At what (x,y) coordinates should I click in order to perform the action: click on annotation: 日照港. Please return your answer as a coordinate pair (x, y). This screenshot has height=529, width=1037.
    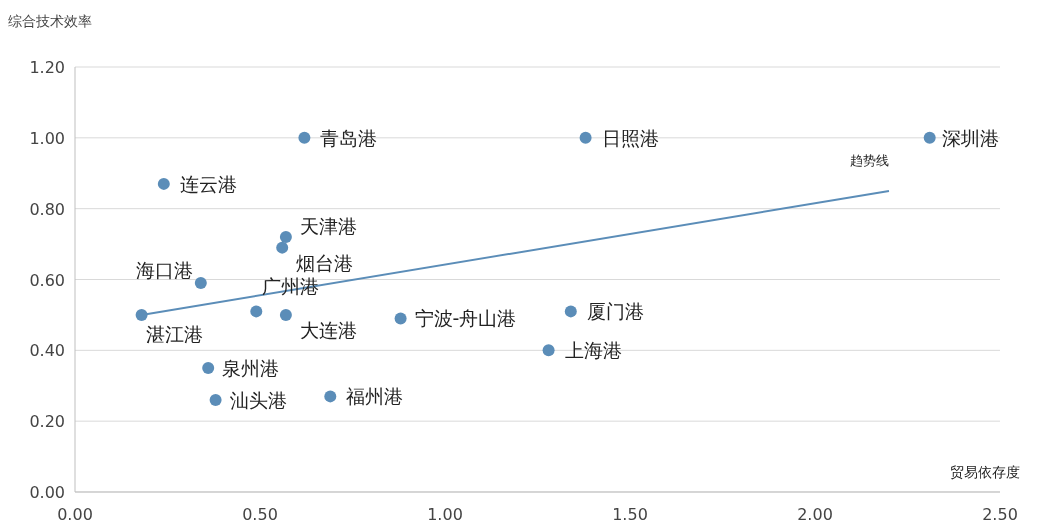
    Looking at the image, I should click on (630, 137).